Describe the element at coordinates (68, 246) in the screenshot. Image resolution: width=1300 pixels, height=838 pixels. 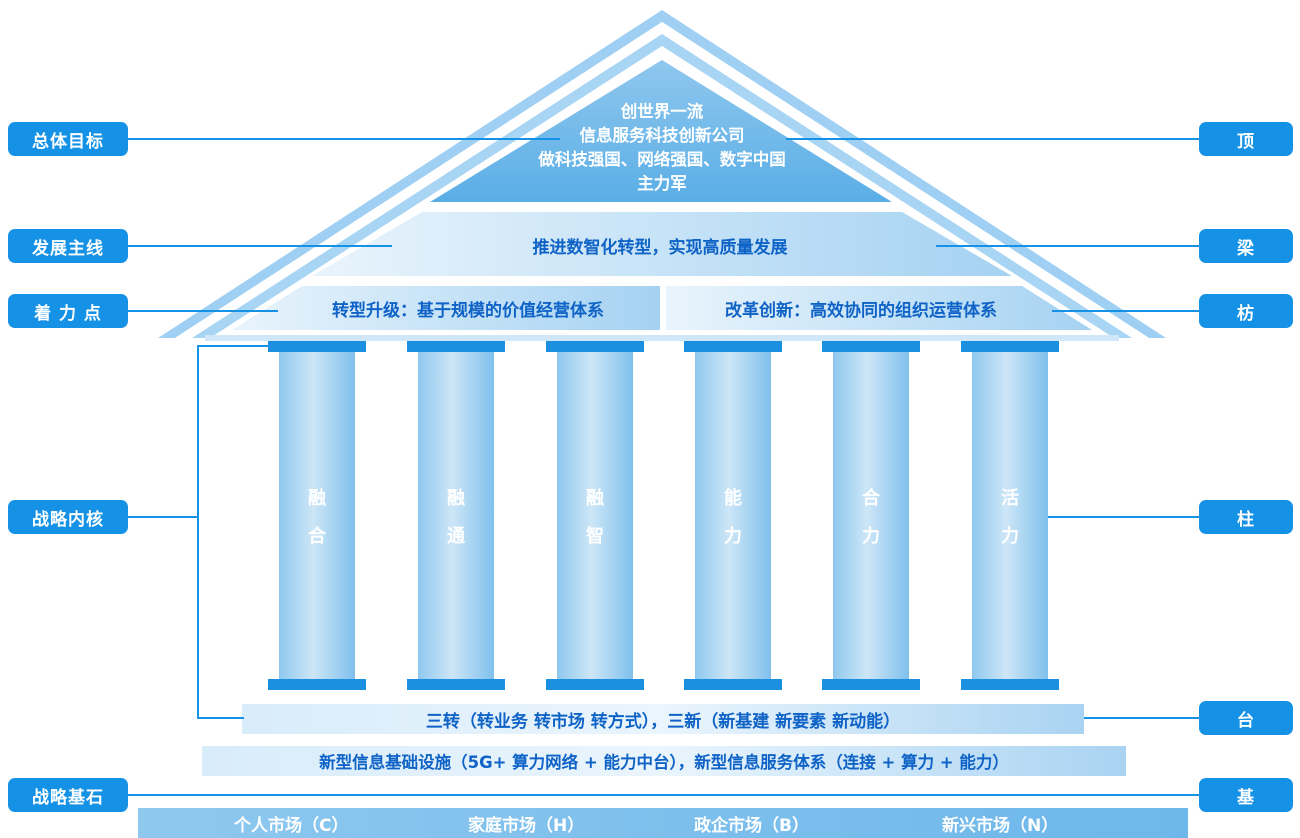
I see `label-development-mainline: 发展主线` at that location.